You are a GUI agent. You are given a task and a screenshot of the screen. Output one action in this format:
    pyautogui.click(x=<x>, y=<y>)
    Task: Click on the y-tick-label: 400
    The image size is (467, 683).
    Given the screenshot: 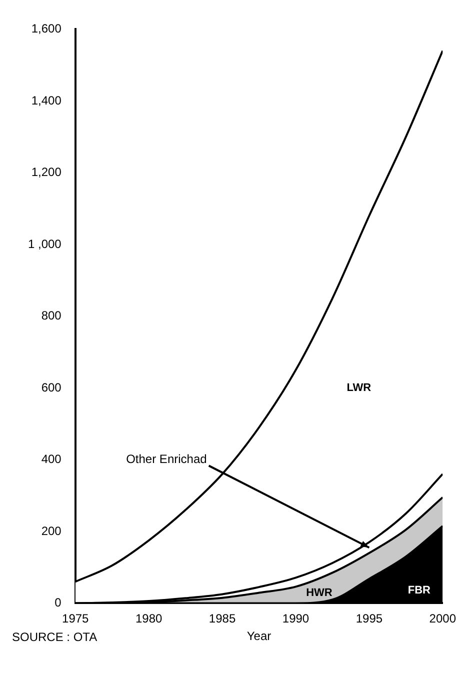 What is the action you would take?
    pyautogui.click(x=51, y=459)
    